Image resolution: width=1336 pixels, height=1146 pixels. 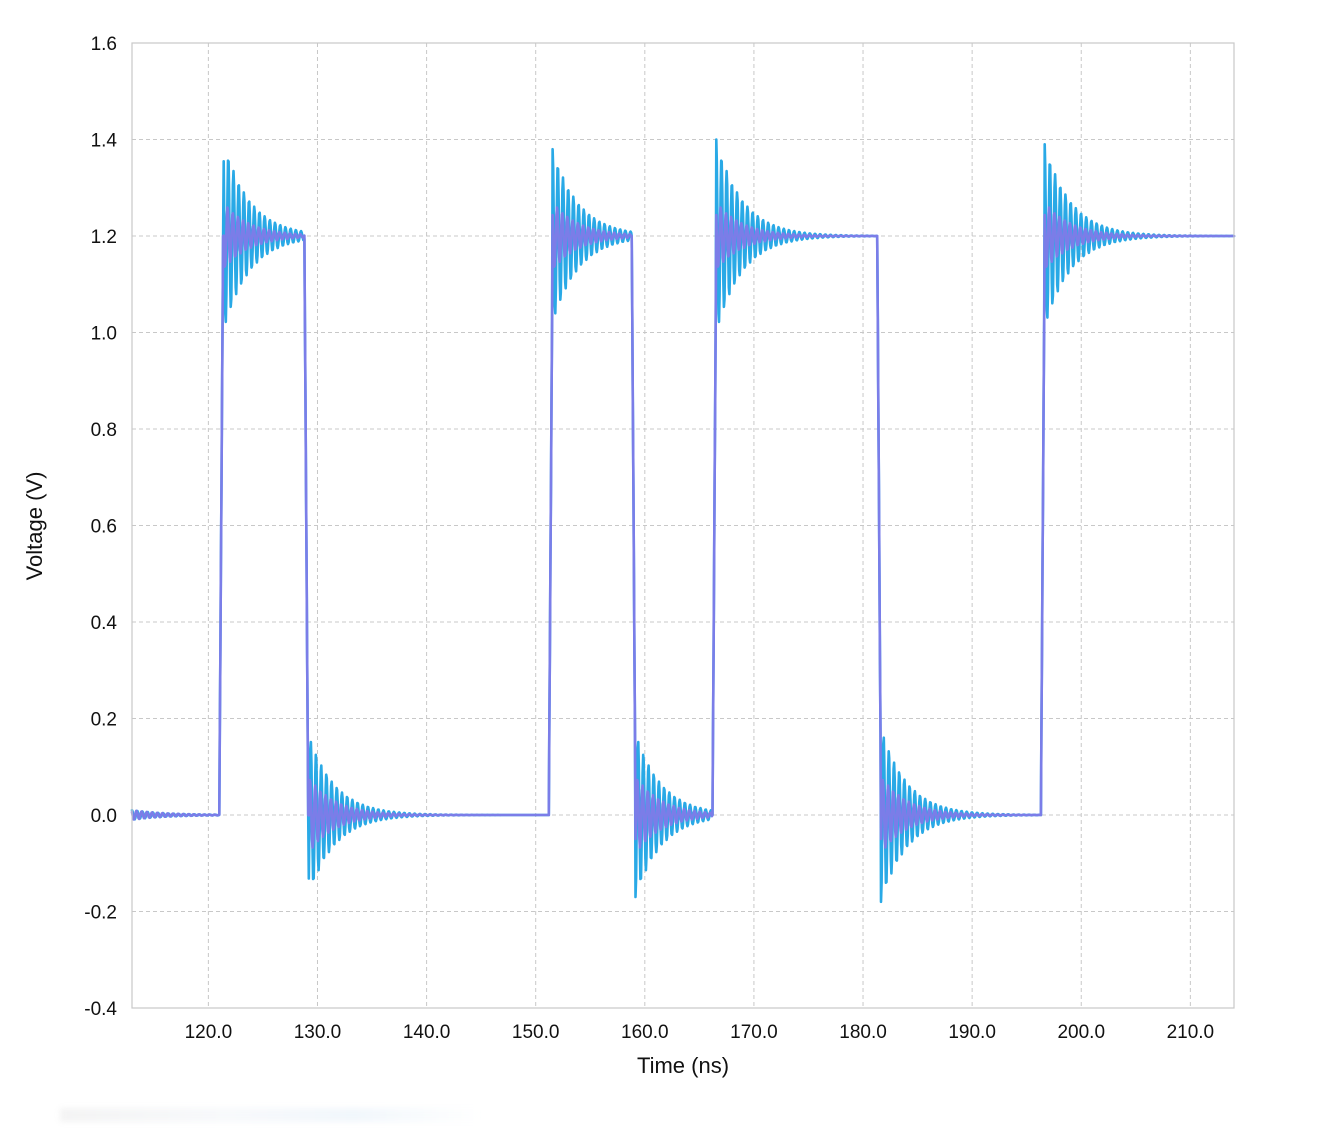 I want to click on x-tick-label: 200.0, so click(x=1081, y=1032).